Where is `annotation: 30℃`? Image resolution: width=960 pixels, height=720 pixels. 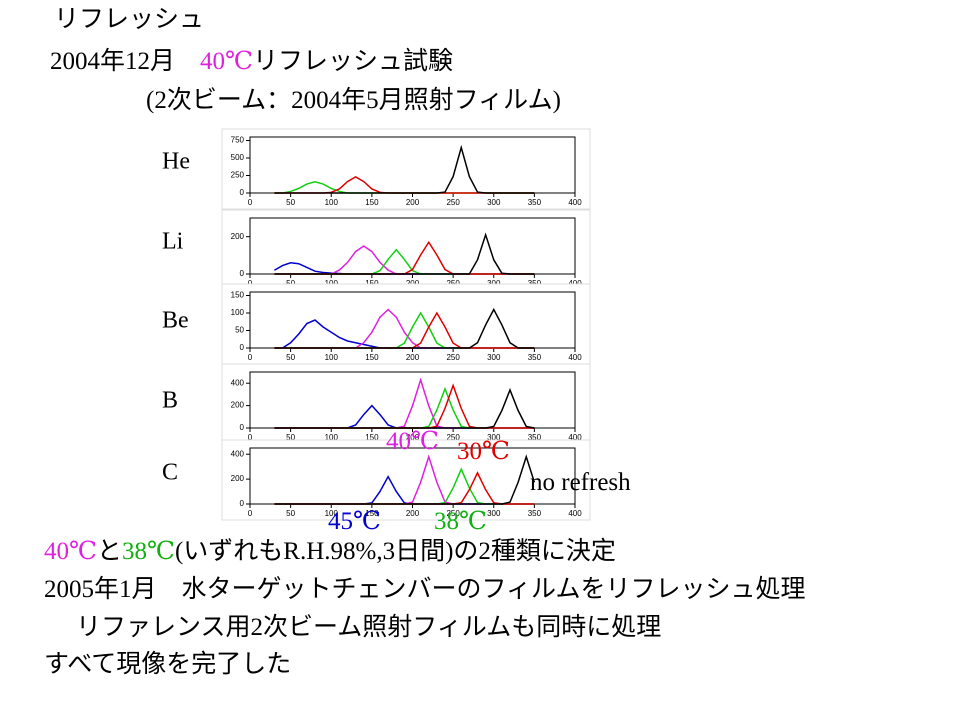 annotation: 30℃ is located at coordinates (483, 451).